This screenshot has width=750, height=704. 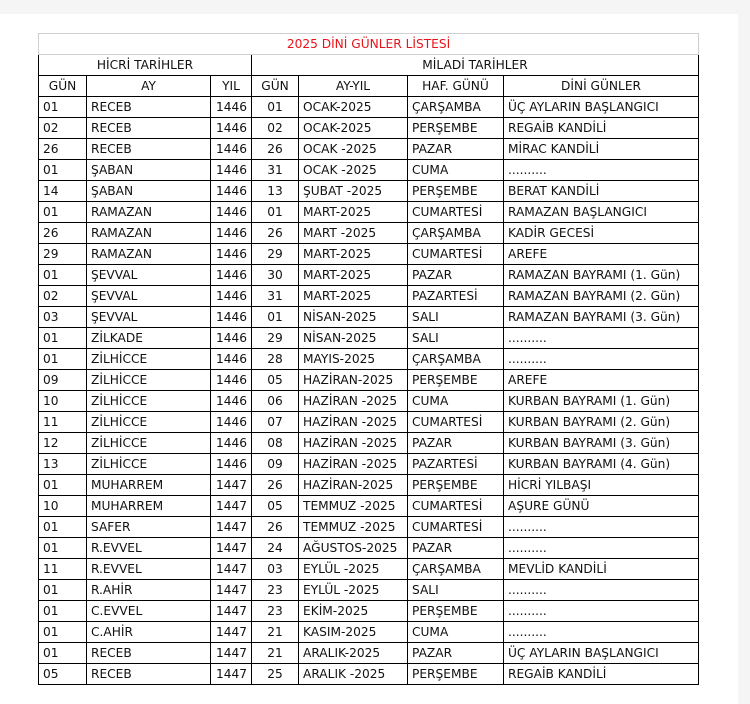 I want to click on cell-miladi-day: 07, so click(x=275, y=422).